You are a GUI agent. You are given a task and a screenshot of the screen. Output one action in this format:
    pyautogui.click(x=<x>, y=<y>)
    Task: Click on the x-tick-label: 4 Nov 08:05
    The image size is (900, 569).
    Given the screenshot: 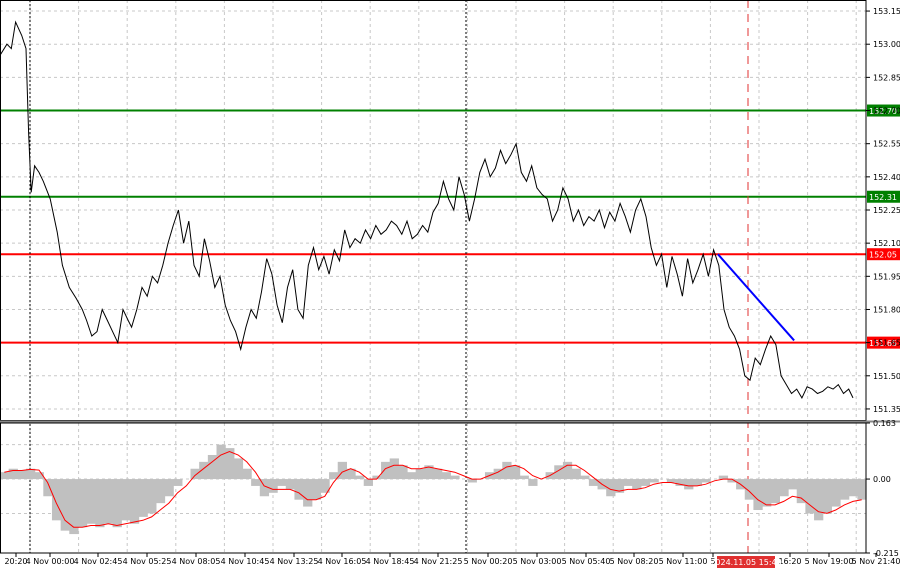 What is the action you would take?
    pyautogui.click(x=196, y=561)
    